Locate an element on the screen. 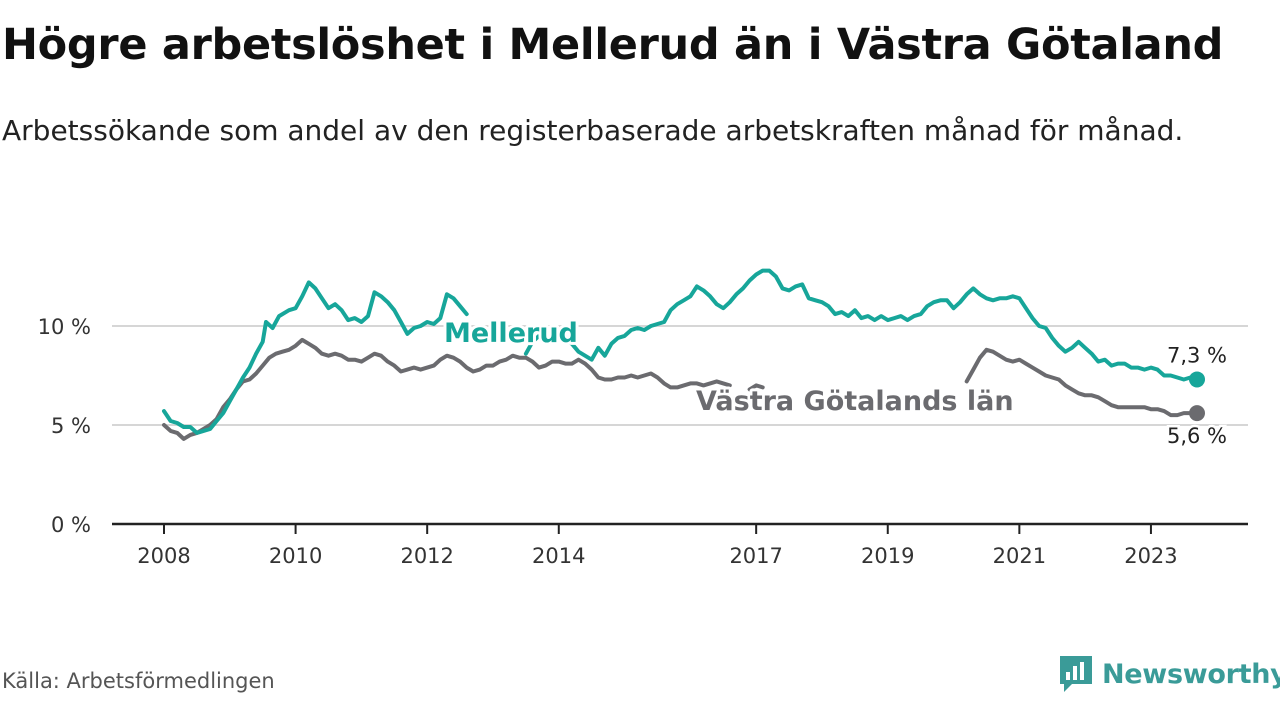 This screenshot has height=720, width=1280. x-tick-label: 2010 is located at coordinates (295, 556).